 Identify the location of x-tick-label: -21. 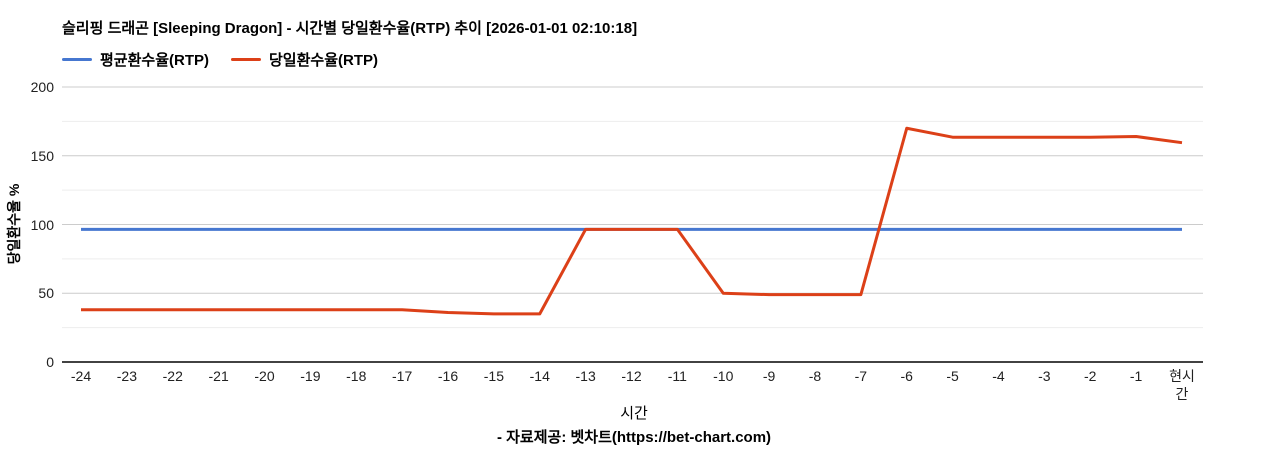
(218, 376).